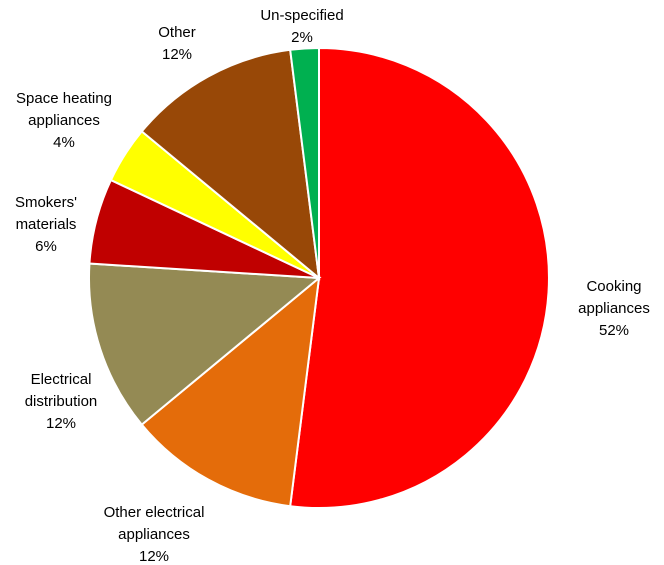  Describe the element at coordinates (301, 26) in the screenshot. I see `data-label-un-specified: Un-specified 2%` at that location.